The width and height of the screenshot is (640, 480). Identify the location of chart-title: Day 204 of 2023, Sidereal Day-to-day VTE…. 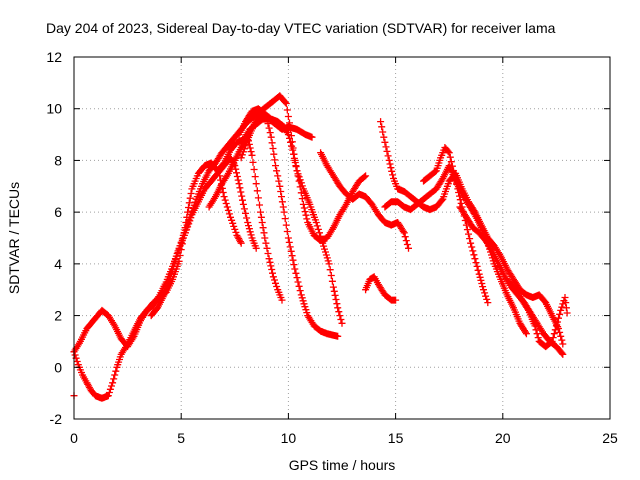
(301, 28).